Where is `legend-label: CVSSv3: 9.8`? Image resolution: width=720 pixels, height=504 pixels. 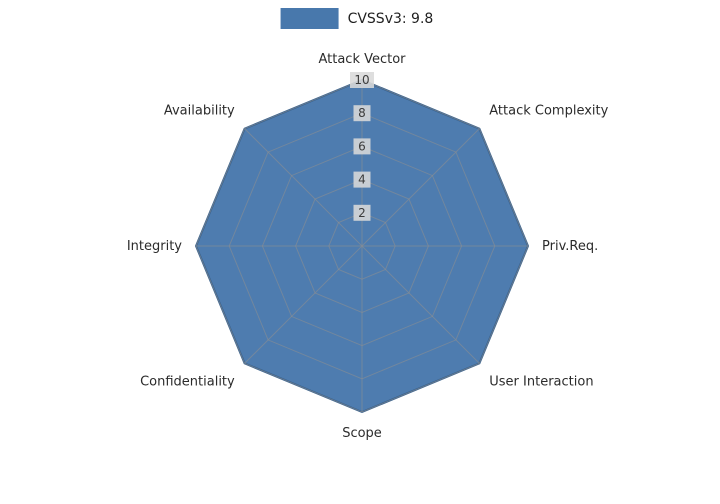 legend-label: CVSSv3: 9.8 is located at coordinates (390, 18).